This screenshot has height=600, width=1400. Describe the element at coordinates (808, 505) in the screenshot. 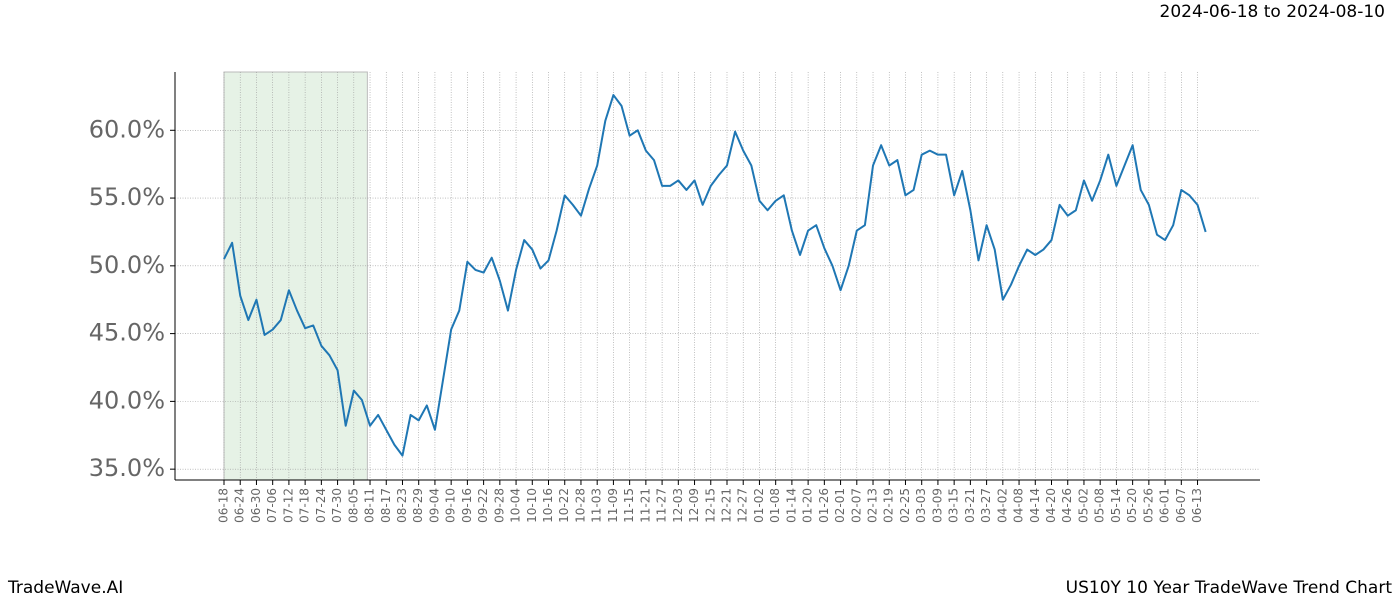

I see `x-tick-label: 01-20` at that location.